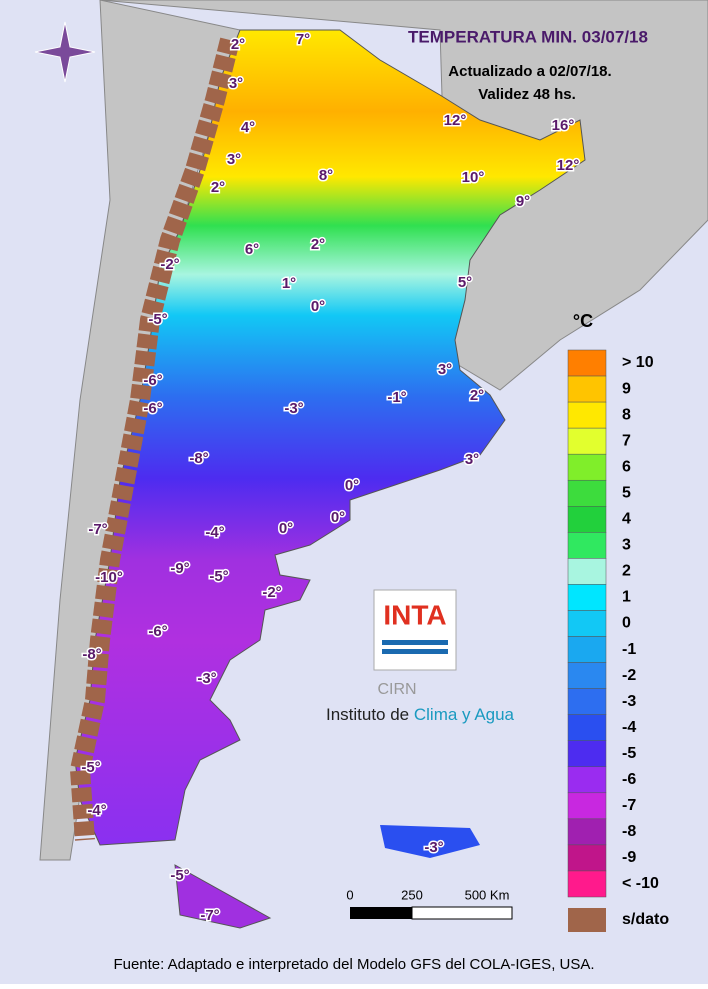 This screenshot has height=989, width=708. I want to click on legend-label: -2, so click(629, 675).